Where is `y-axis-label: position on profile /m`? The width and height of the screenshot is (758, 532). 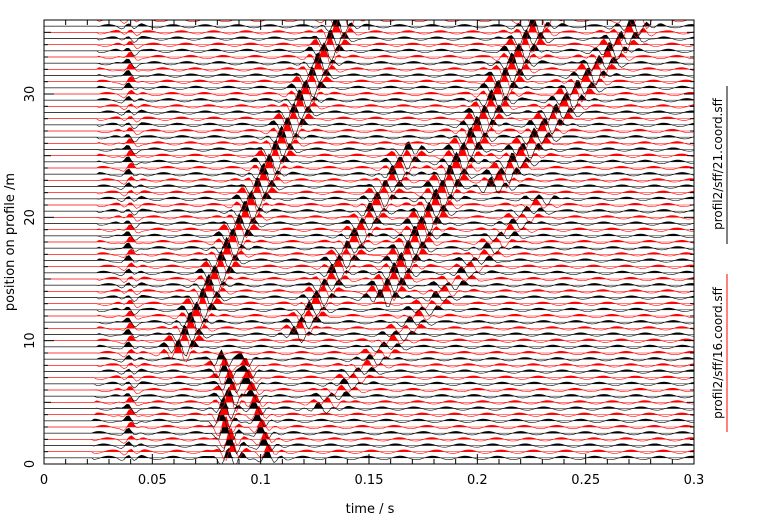 y-axis-label: position on profile /m is located at coordinates (10, 242).